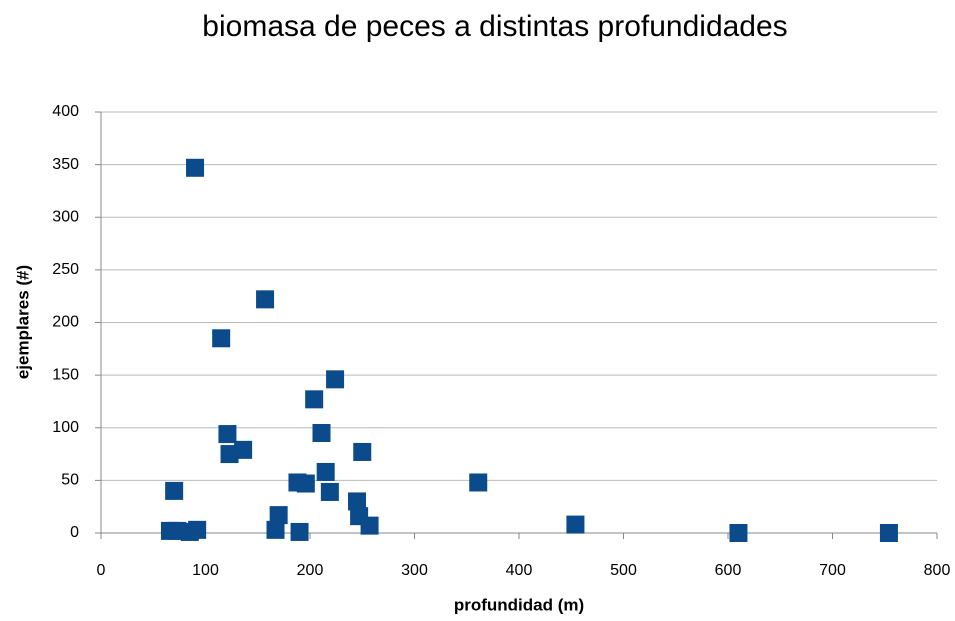  What do you see at coordinates (414, 570) in the screenshot?
I see `x-tick-label: 300` at bounding box center [414, 570].